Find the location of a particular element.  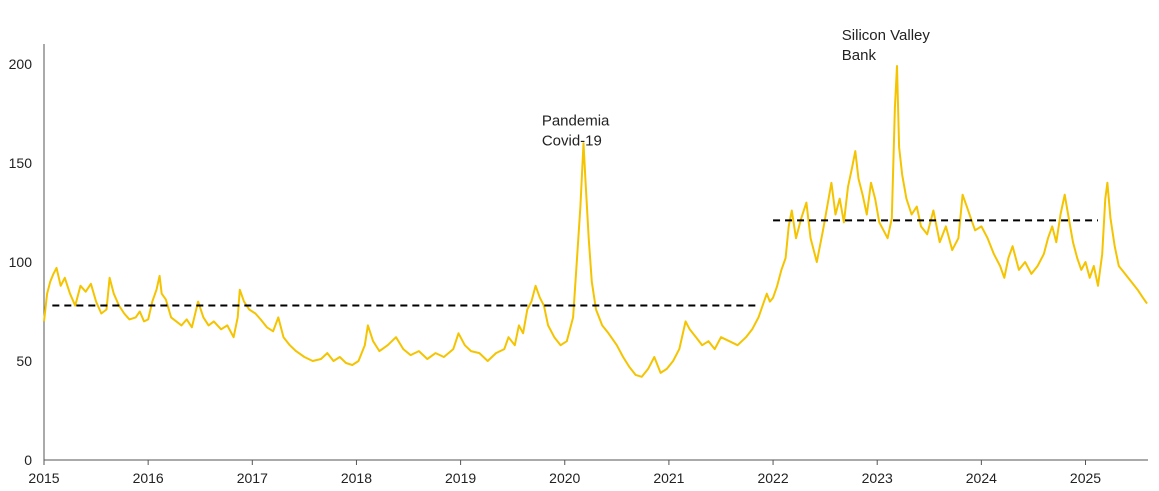

annotation-1: Silicon Valley Bank is located at coordinates (886, 45).